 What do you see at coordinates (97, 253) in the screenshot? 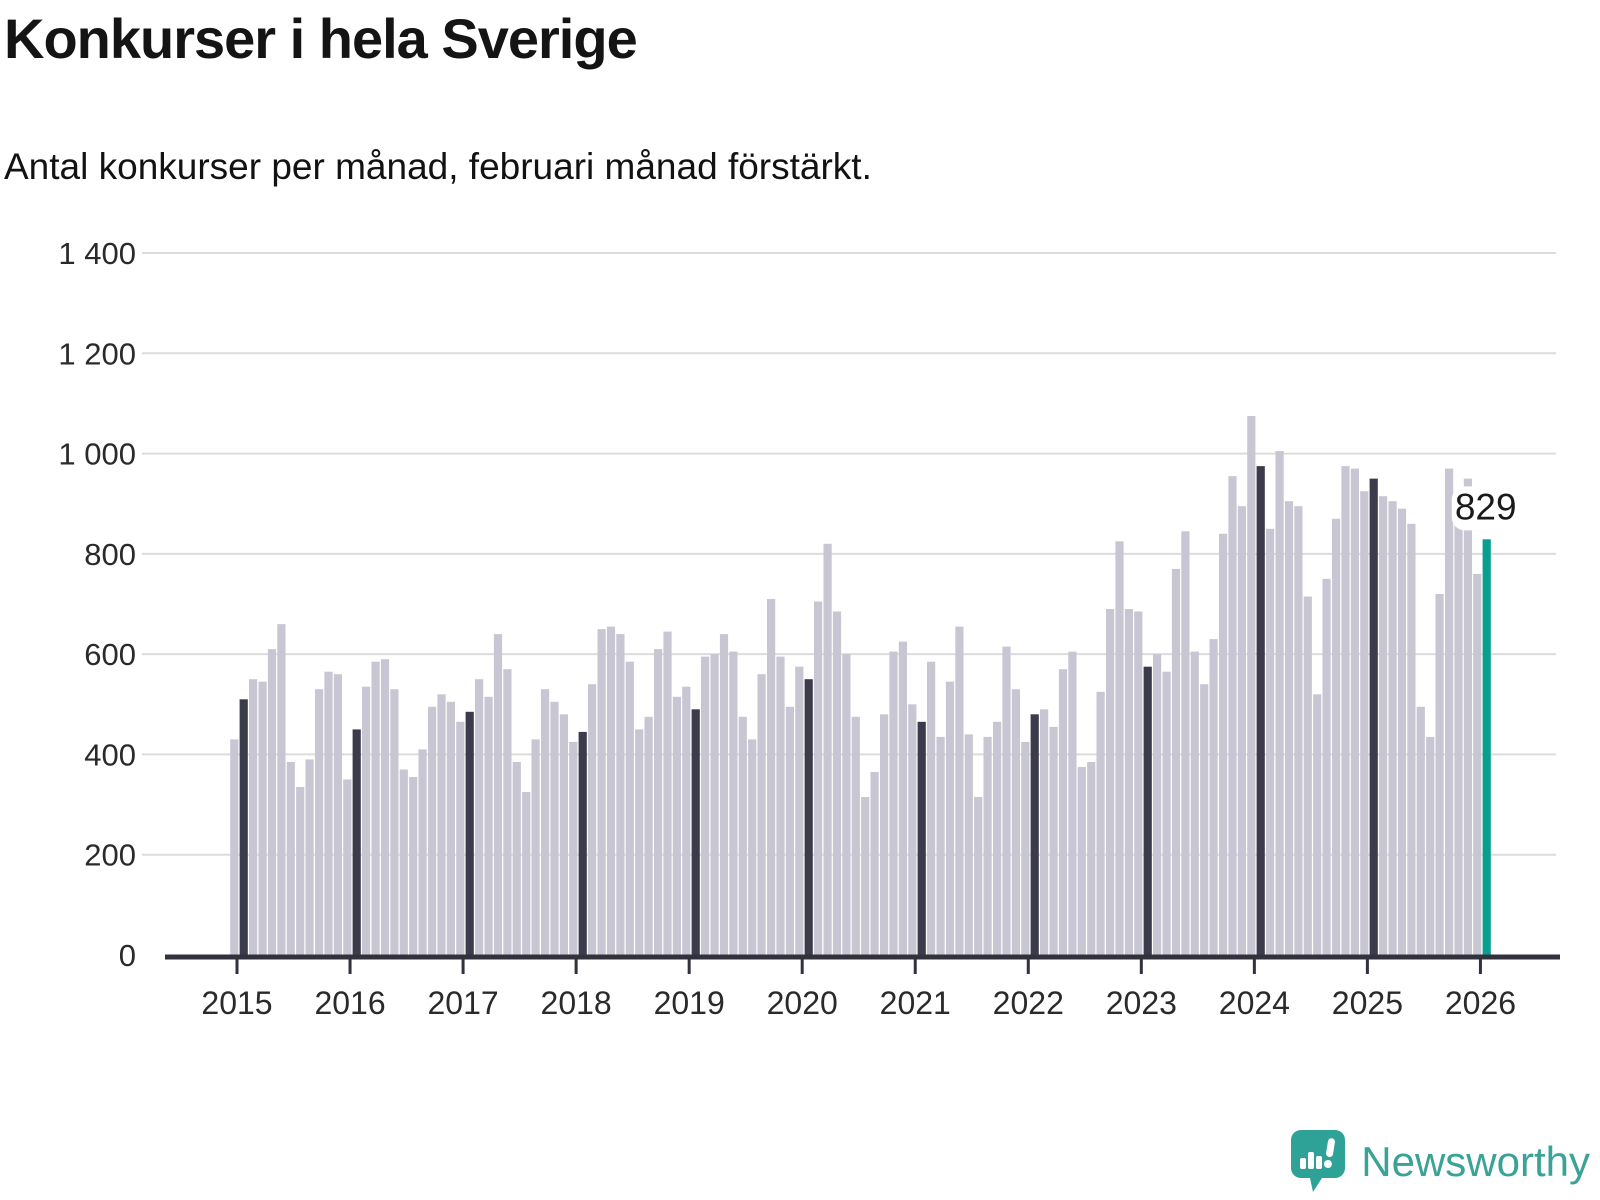
I see `y-axis-label-1400: 1 400` at bounding box center [97, 253].